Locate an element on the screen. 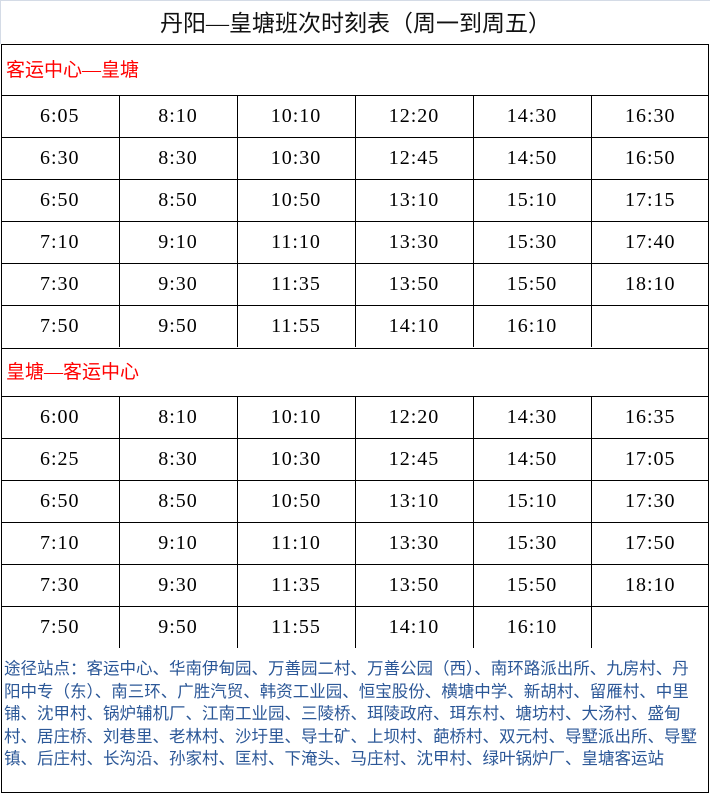  departure-time: 6:05 is located at coordinates (60, 117).